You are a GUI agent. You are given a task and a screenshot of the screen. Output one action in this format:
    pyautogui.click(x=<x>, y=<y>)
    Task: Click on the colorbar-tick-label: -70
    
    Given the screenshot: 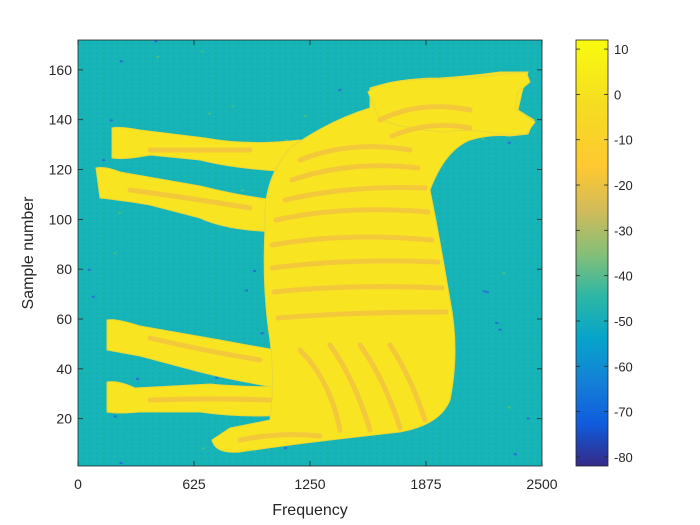 What is the action you would take?
    pyautogui.click(x=623, y=412)
    